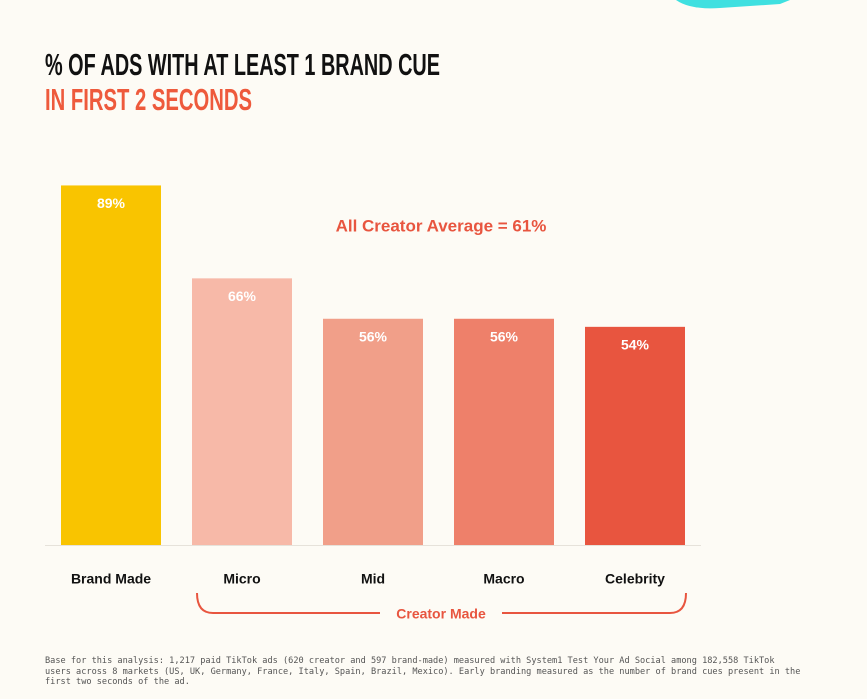 The width and height of the screenshot is (867, 699). I want to click on x-tick-label: Macro, so click(503, 579).